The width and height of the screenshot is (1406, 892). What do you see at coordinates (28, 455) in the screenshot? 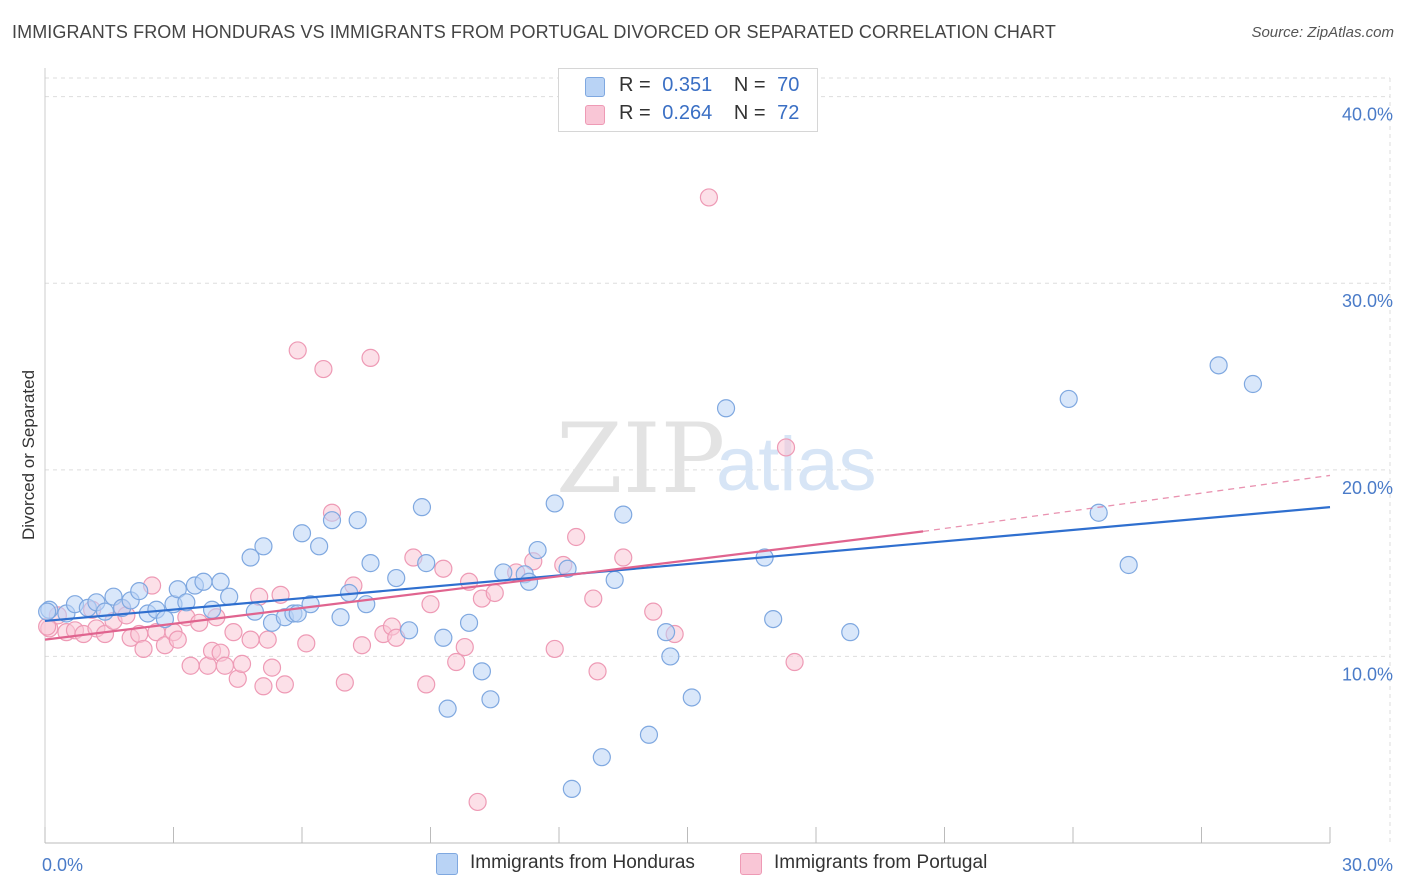
I see `y-axis-label: Divorced or Separated` at bounding box center [28, 455].